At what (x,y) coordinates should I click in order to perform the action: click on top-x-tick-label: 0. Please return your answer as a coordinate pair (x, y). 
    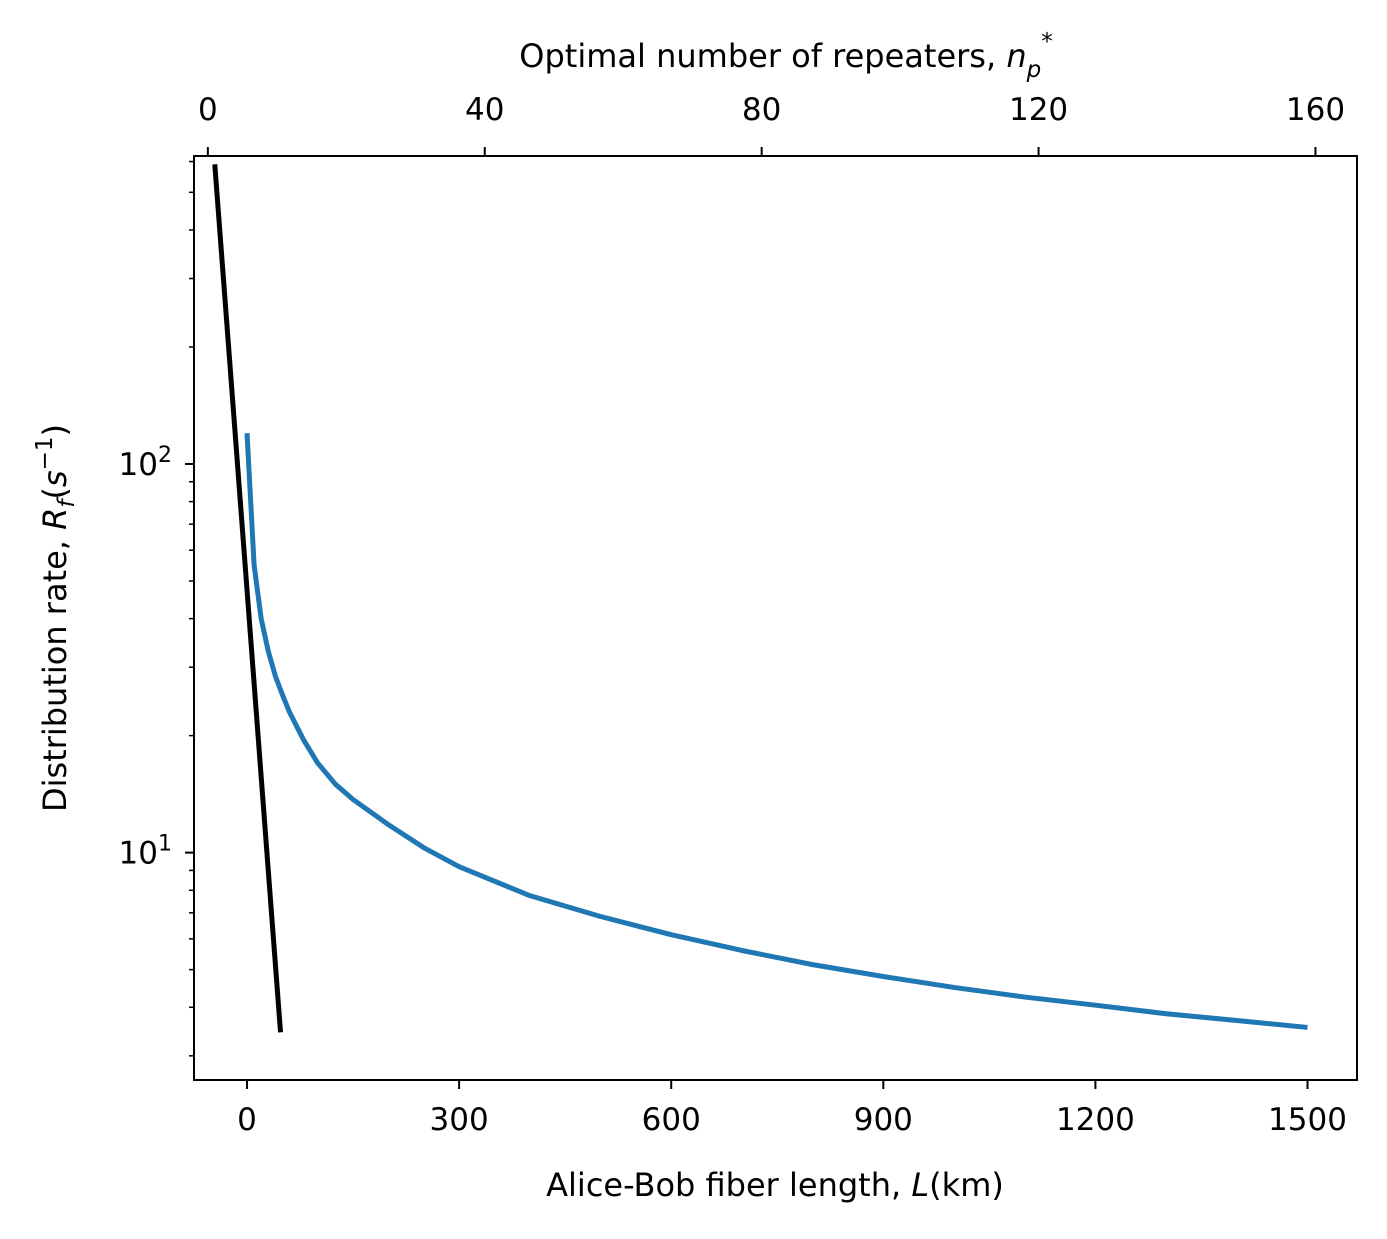
    Looking at the image, I should click on (208, 110).